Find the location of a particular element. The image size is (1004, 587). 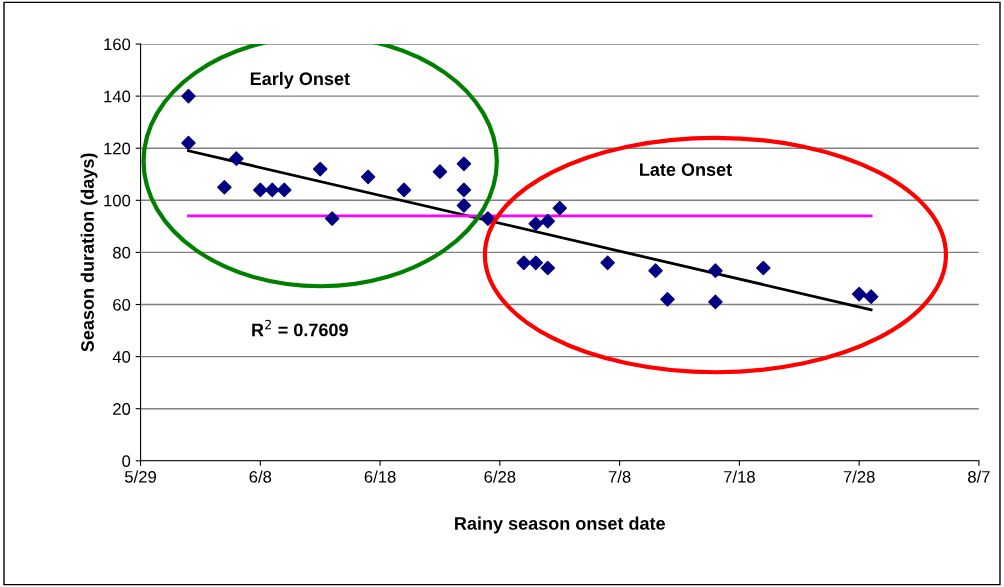

y-tick-label: 20 is located at coordinates (122, 409).